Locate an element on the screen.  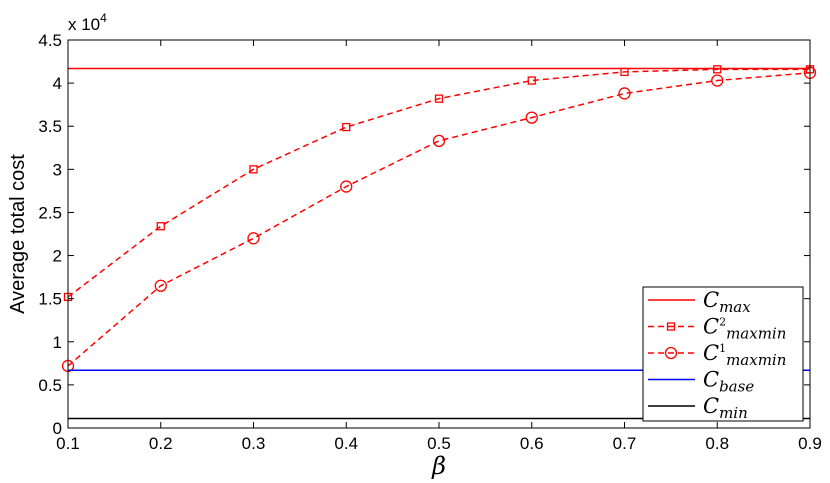
x-tick-label: 0.3 is located at coordinates (254, 443).